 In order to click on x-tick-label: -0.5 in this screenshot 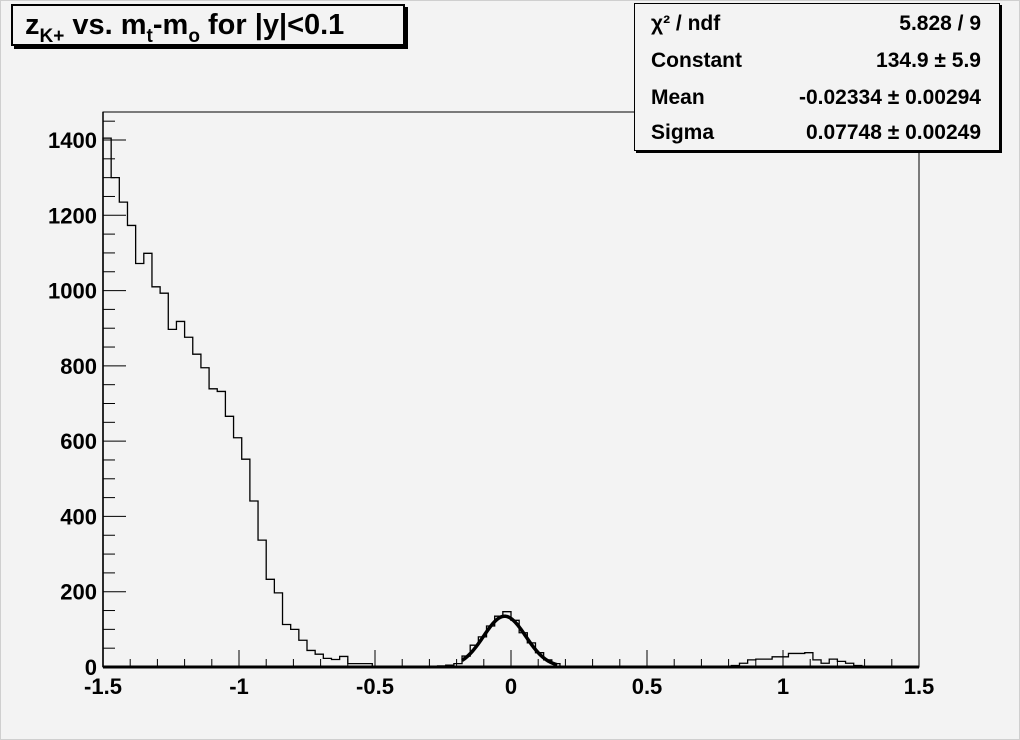, I will do `click(375, 686)`.